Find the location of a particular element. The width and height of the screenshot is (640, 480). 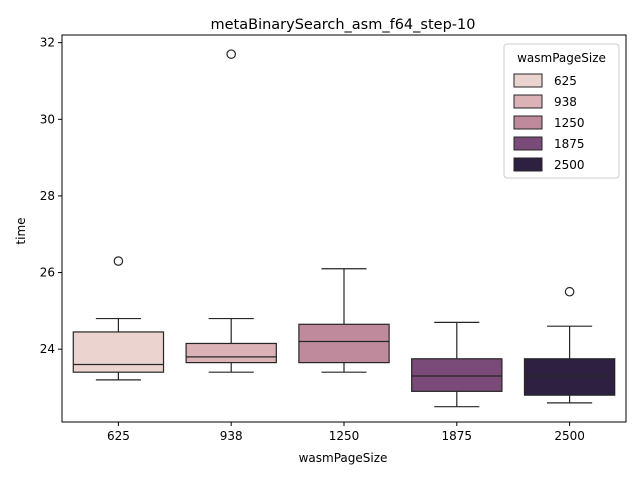

legend-title: wasmPageSize is located at coordinates (561, 58).